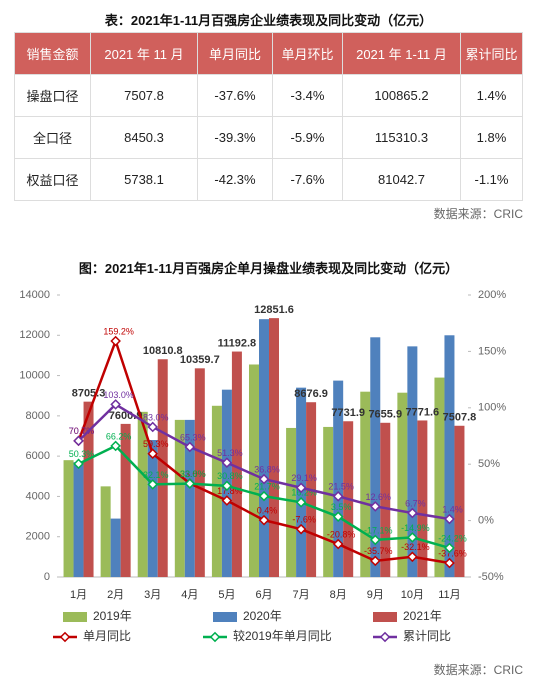  What do you see at coordinates (267, 469) in the screenshot?
I see `value-label: 36.8%` at bounding box center [267, 469].